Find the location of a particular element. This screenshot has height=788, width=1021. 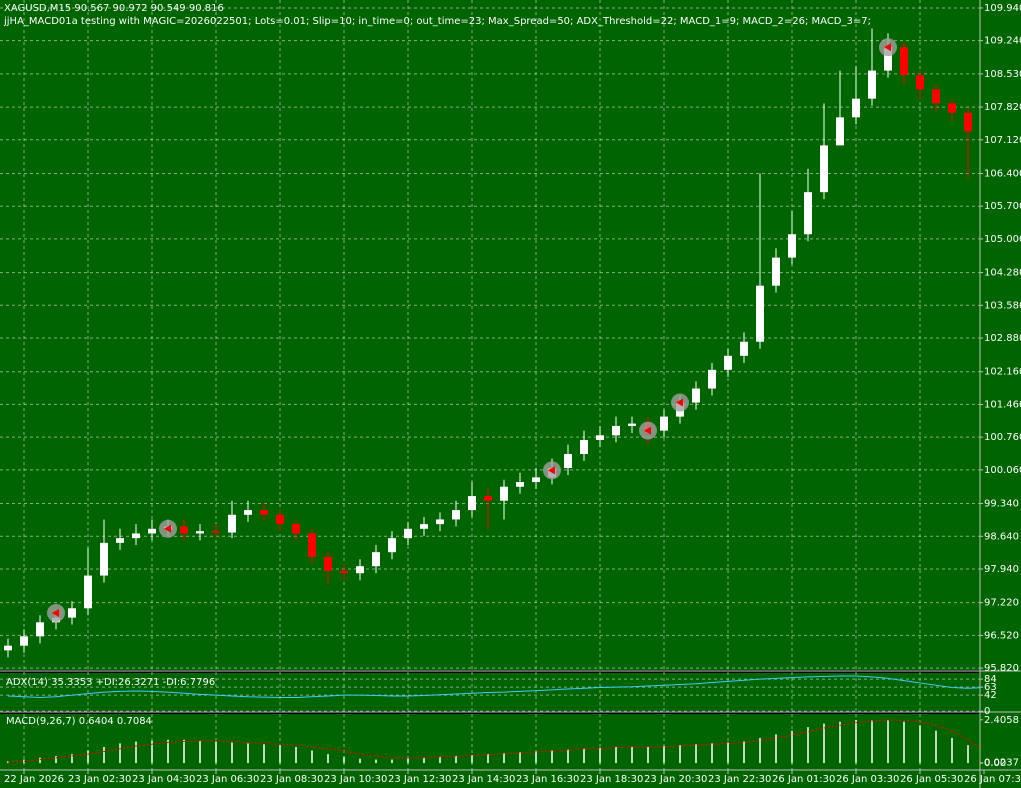

y-tick-label: 63 is located at coordinates (990, 687).